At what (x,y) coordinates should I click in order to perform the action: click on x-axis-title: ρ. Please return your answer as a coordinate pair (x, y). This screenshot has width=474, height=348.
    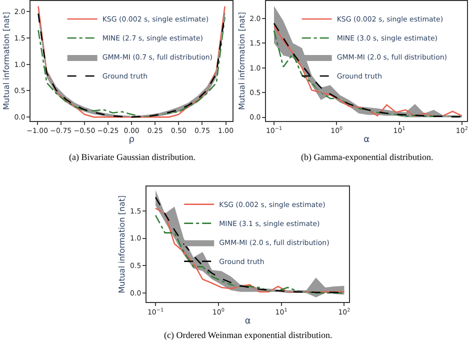
    Looking at the image, I should click on (131, 140).